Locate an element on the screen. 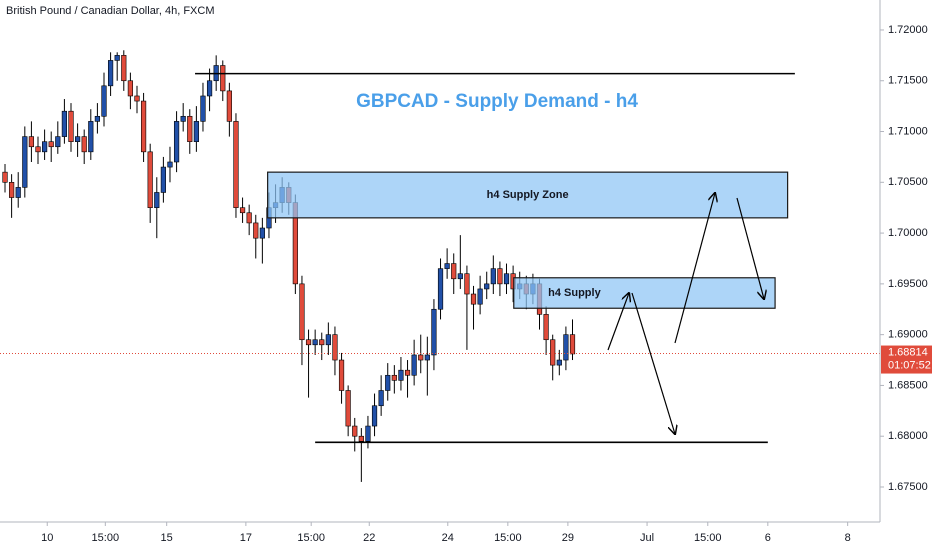  y-tick-label: 1.68000 is located at coordinates (908, 436).